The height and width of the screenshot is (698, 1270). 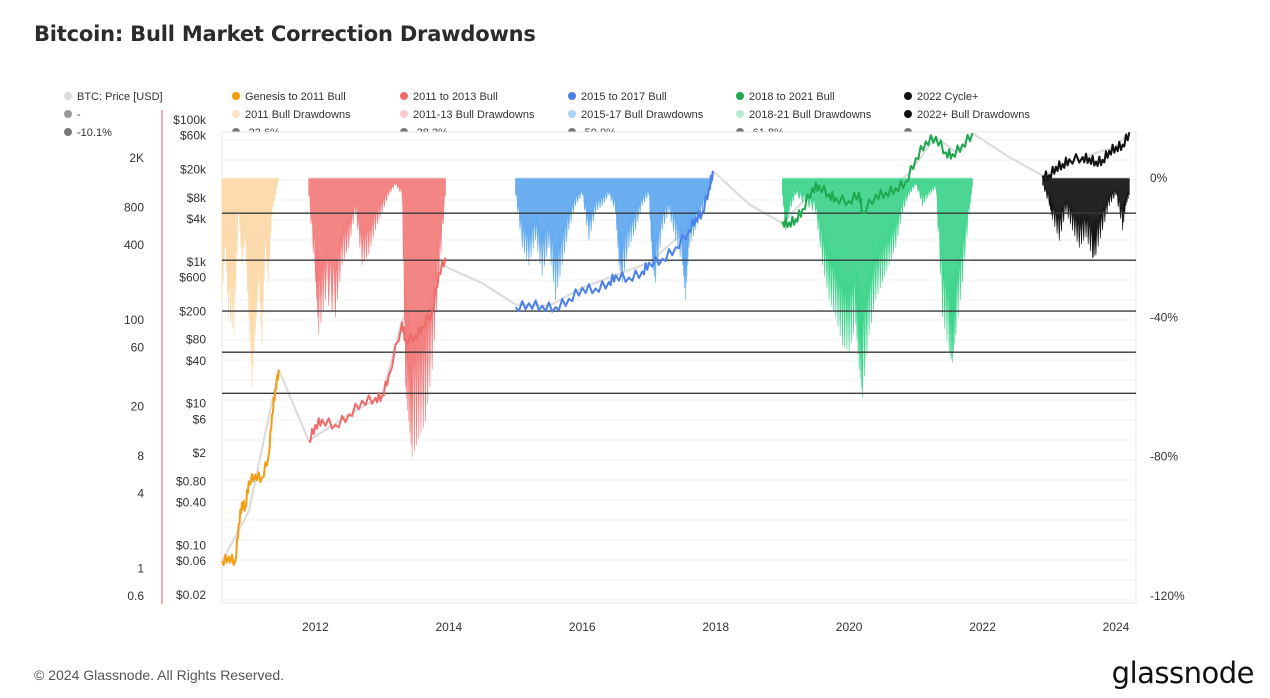 I want to click on legend-label: 2011-13 Bull Drawdowns, so click(x=474, y=115).